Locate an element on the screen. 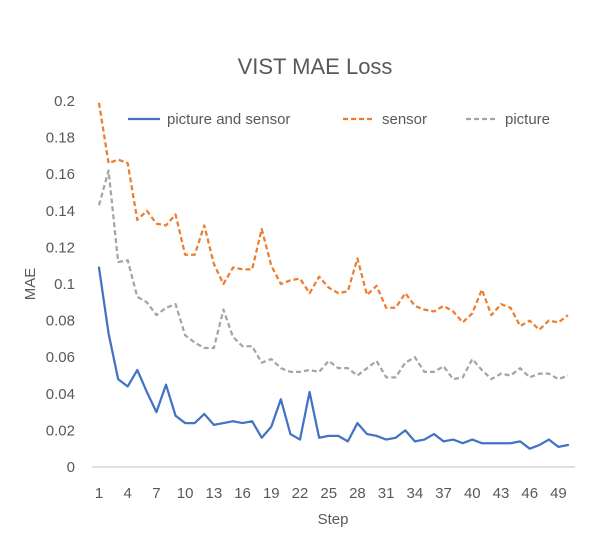 The height and width of the screenshot is (547, 593). y-tick-label: 0 is located at coordinates (71, 467).